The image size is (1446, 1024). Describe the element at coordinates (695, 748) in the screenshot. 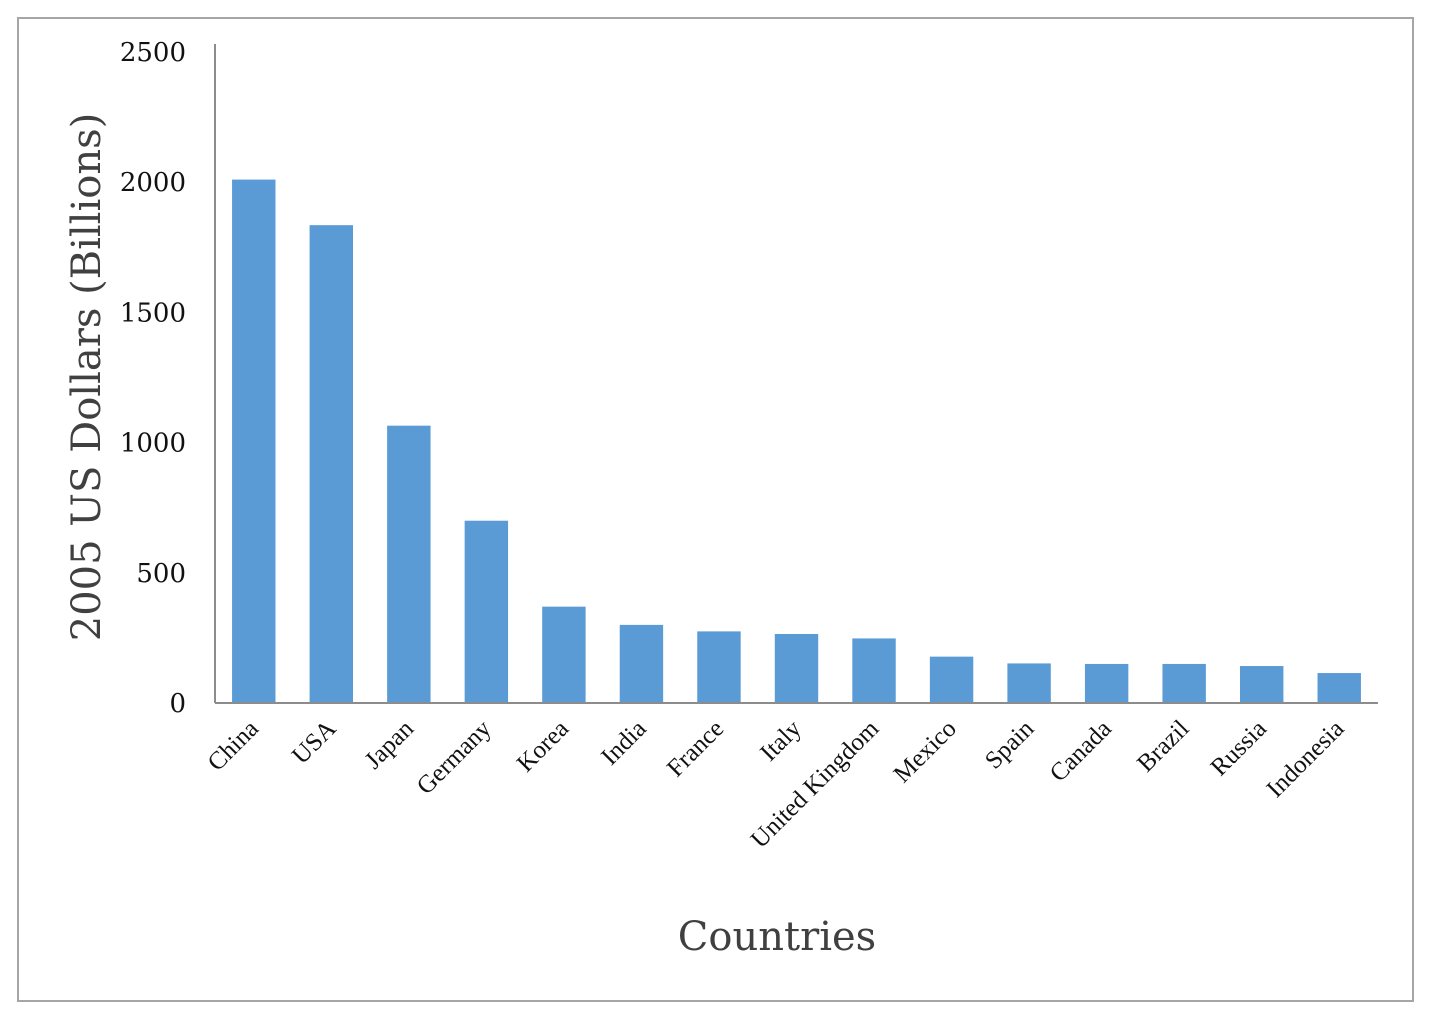

I see `x-tick-label: France` at that location.